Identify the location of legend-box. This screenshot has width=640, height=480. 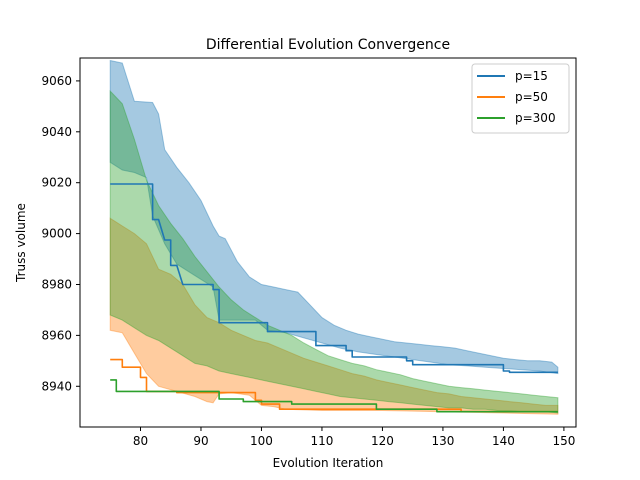
(520, 98).